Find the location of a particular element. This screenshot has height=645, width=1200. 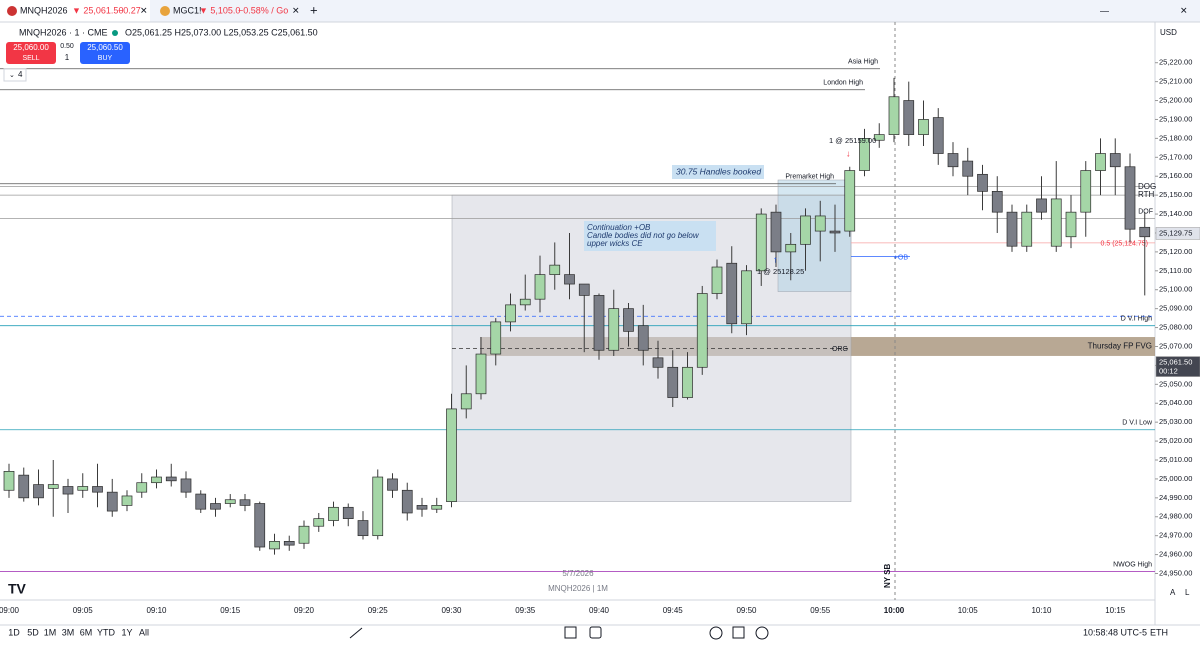

level-label: ORG is located at coordinates (840, 349).